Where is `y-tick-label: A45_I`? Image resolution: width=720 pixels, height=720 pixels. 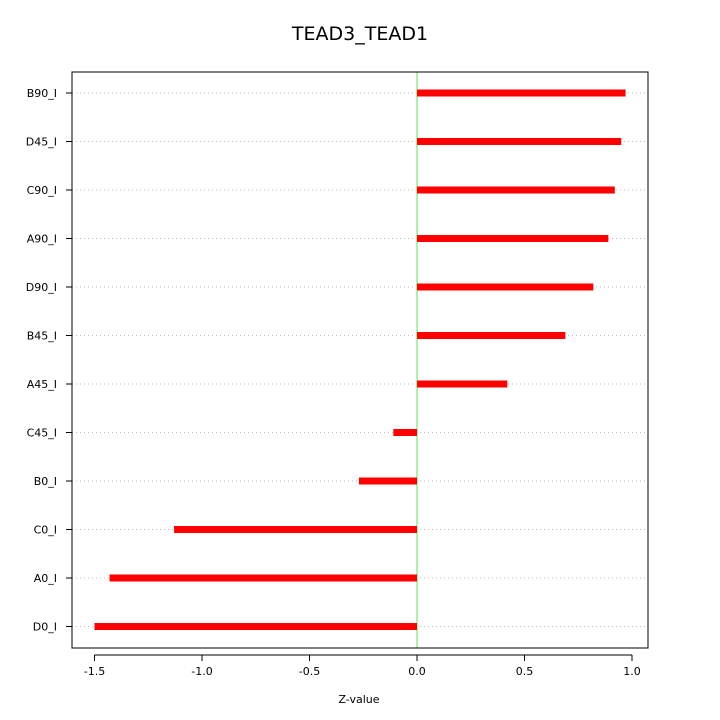
y-tick-label: A45_I is located at coordinates (42, 384).